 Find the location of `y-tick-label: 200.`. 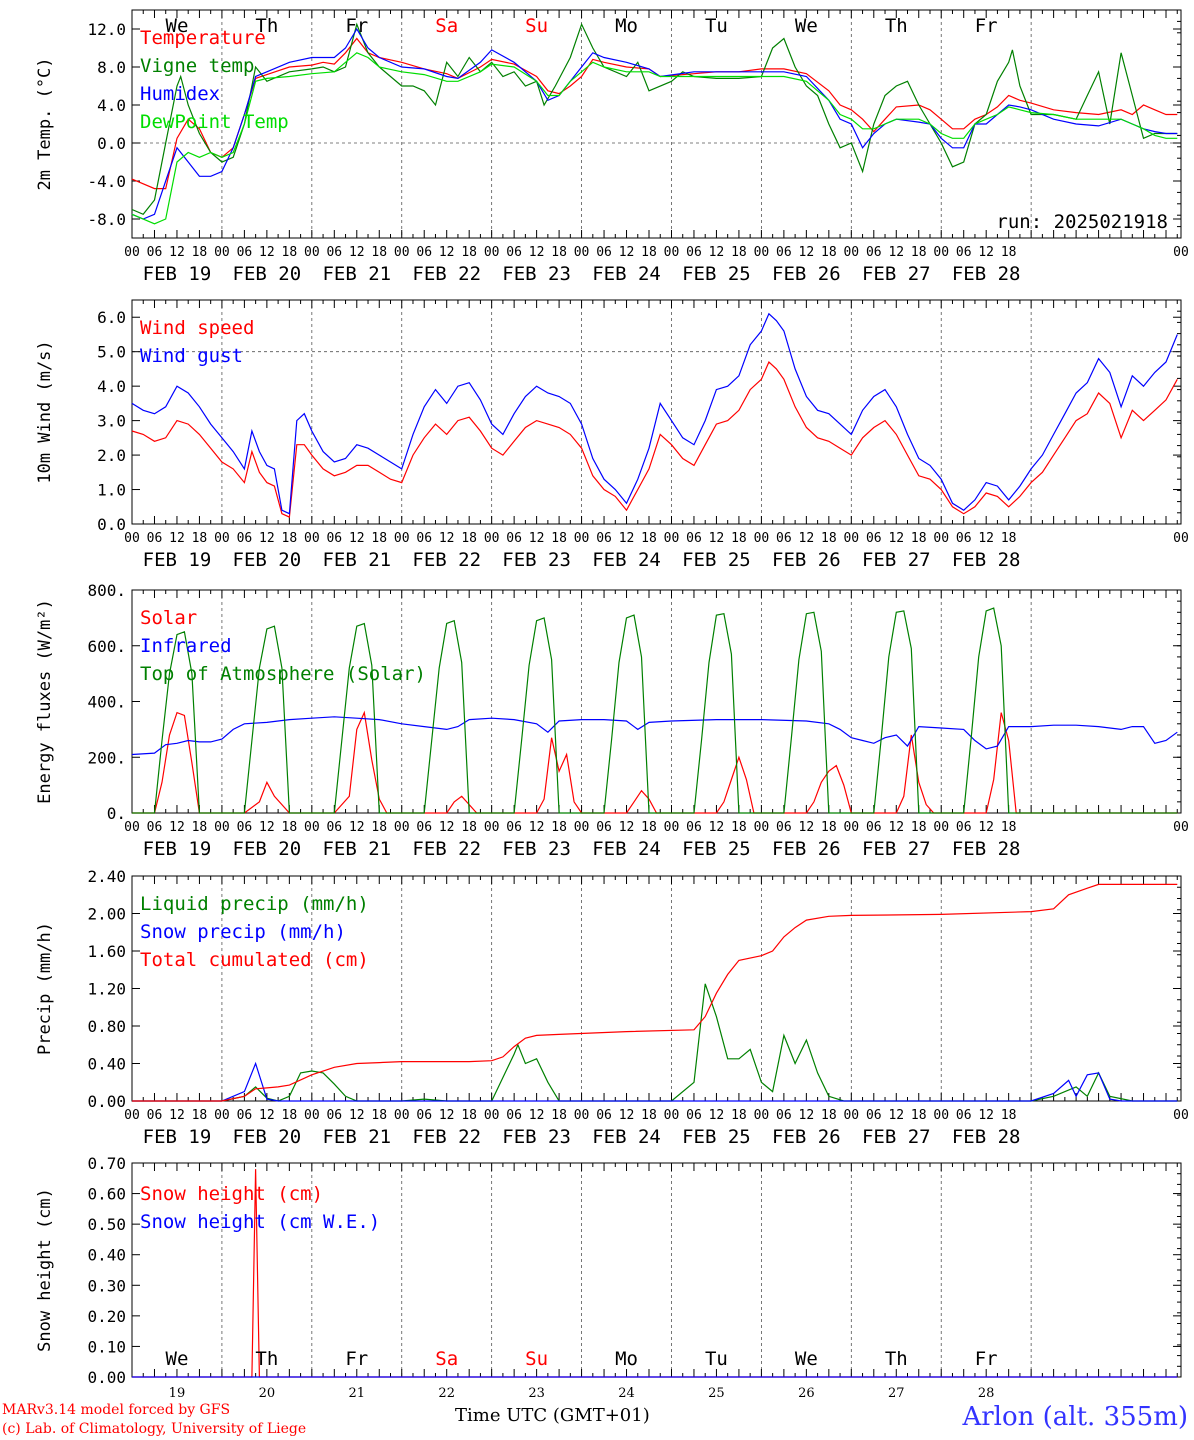

y-tick-label: 200. is located at coordinates (106, 757).